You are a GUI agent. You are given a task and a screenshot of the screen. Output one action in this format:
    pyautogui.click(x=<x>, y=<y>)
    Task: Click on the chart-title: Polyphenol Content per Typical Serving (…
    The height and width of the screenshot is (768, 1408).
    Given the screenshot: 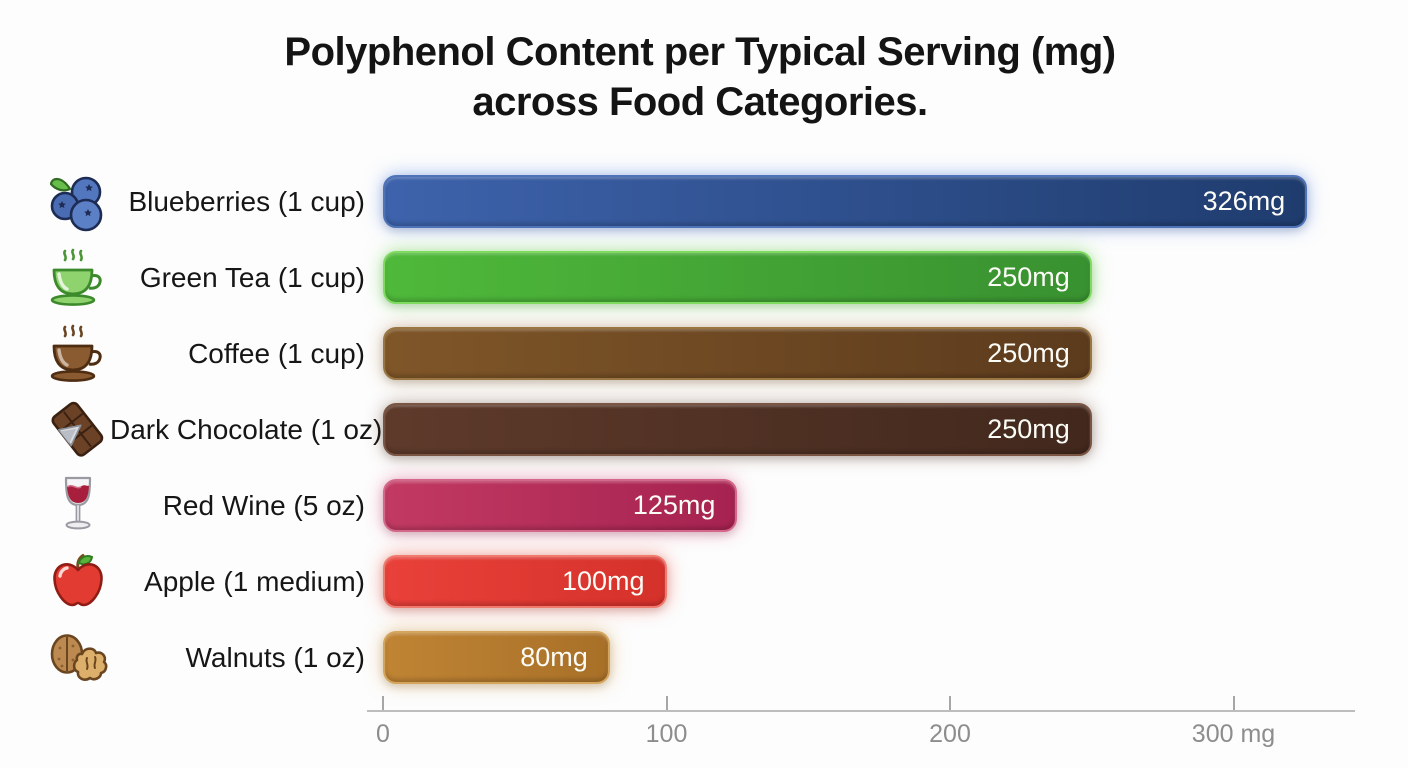 What is the action you would take?
    pyautogui.click(x=700, y=77)
    